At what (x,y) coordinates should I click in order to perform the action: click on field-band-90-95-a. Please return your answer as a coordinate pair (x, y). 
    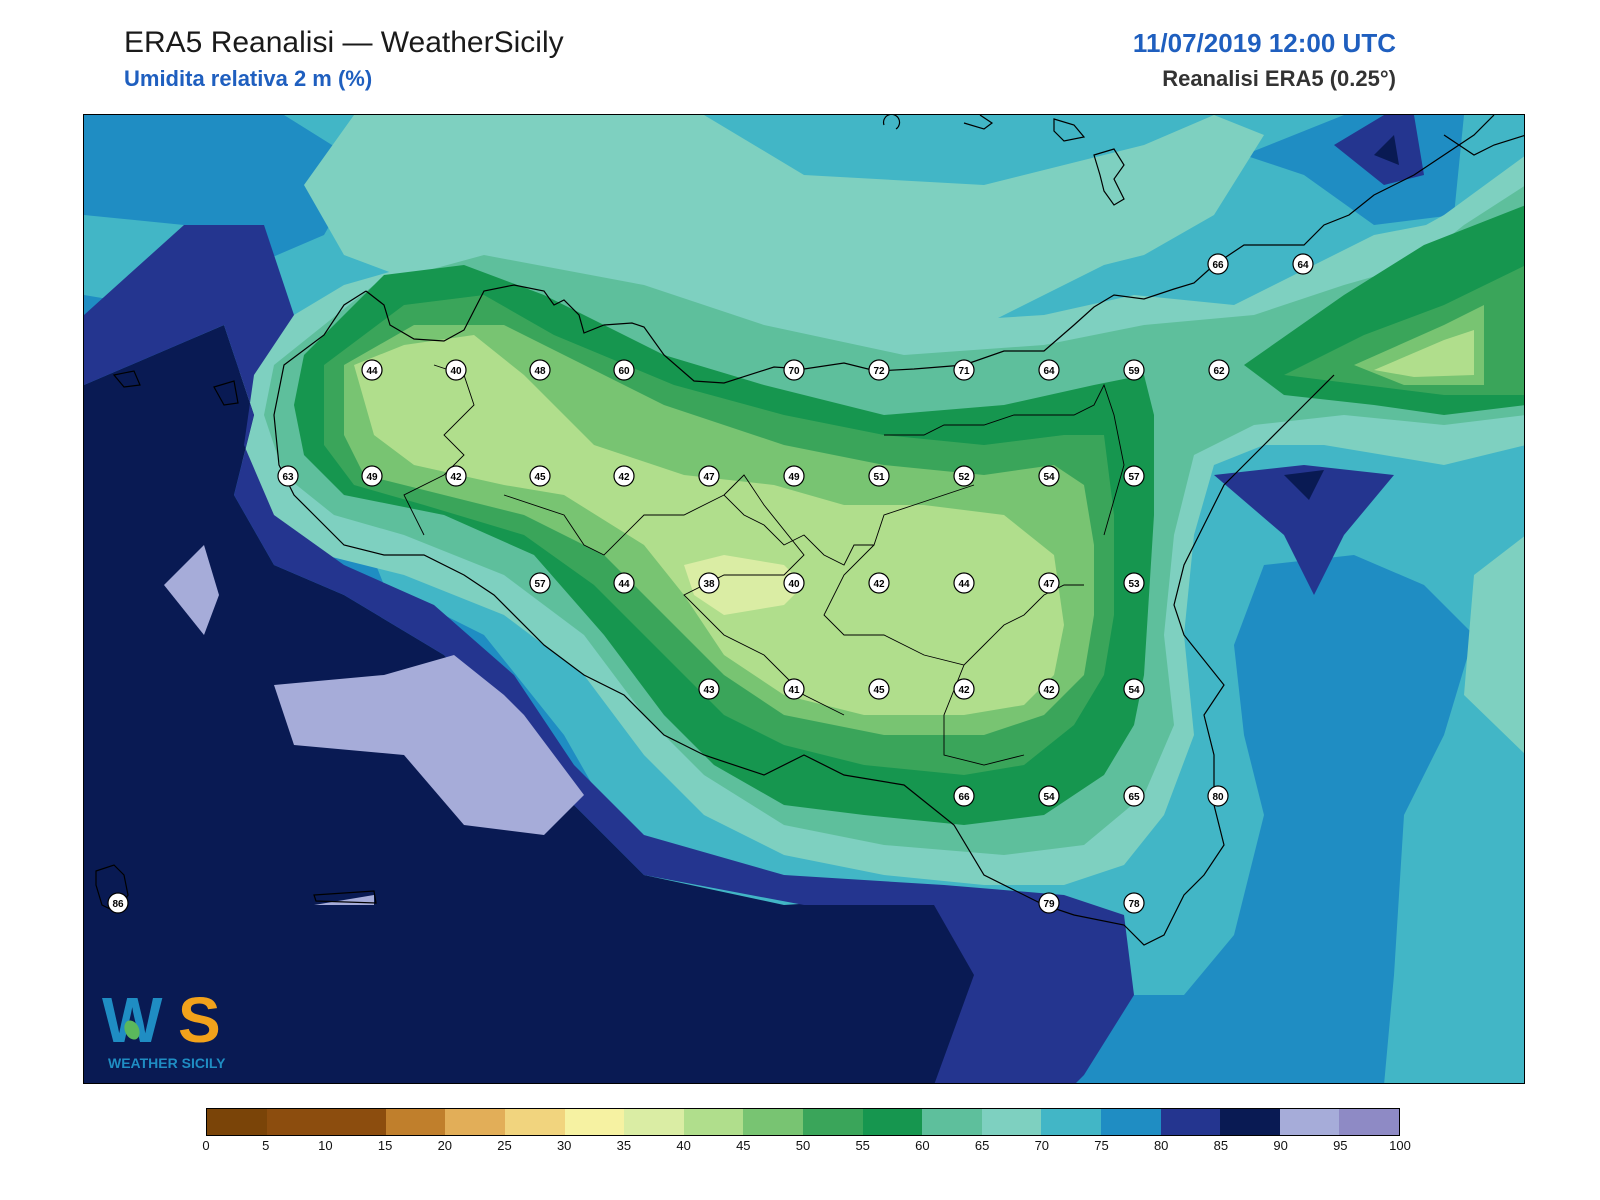
    Looking at the image, I should click on (191, 590).